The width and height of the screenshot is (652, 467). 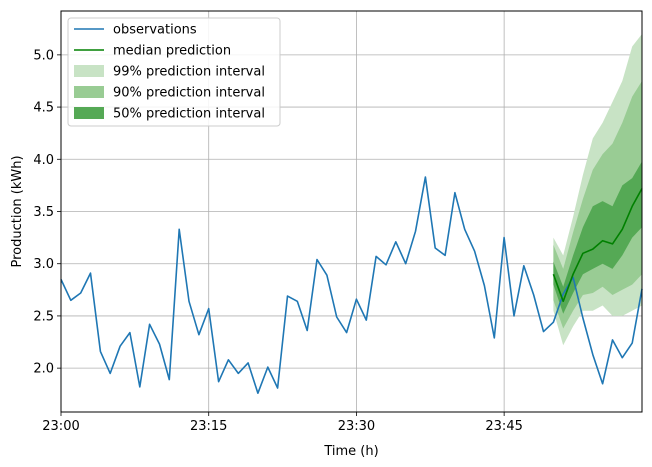 I want to click on y-tick-label: 3.0, so click(x=43, y=264).